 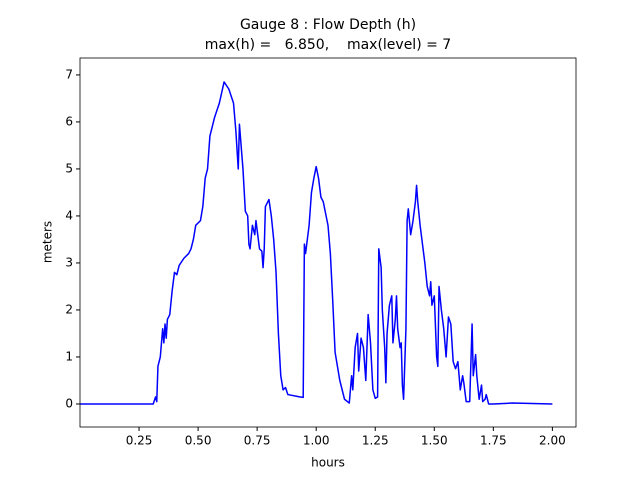 I want to click on x-tick-label: 1.00, so click(x=316, y=441).